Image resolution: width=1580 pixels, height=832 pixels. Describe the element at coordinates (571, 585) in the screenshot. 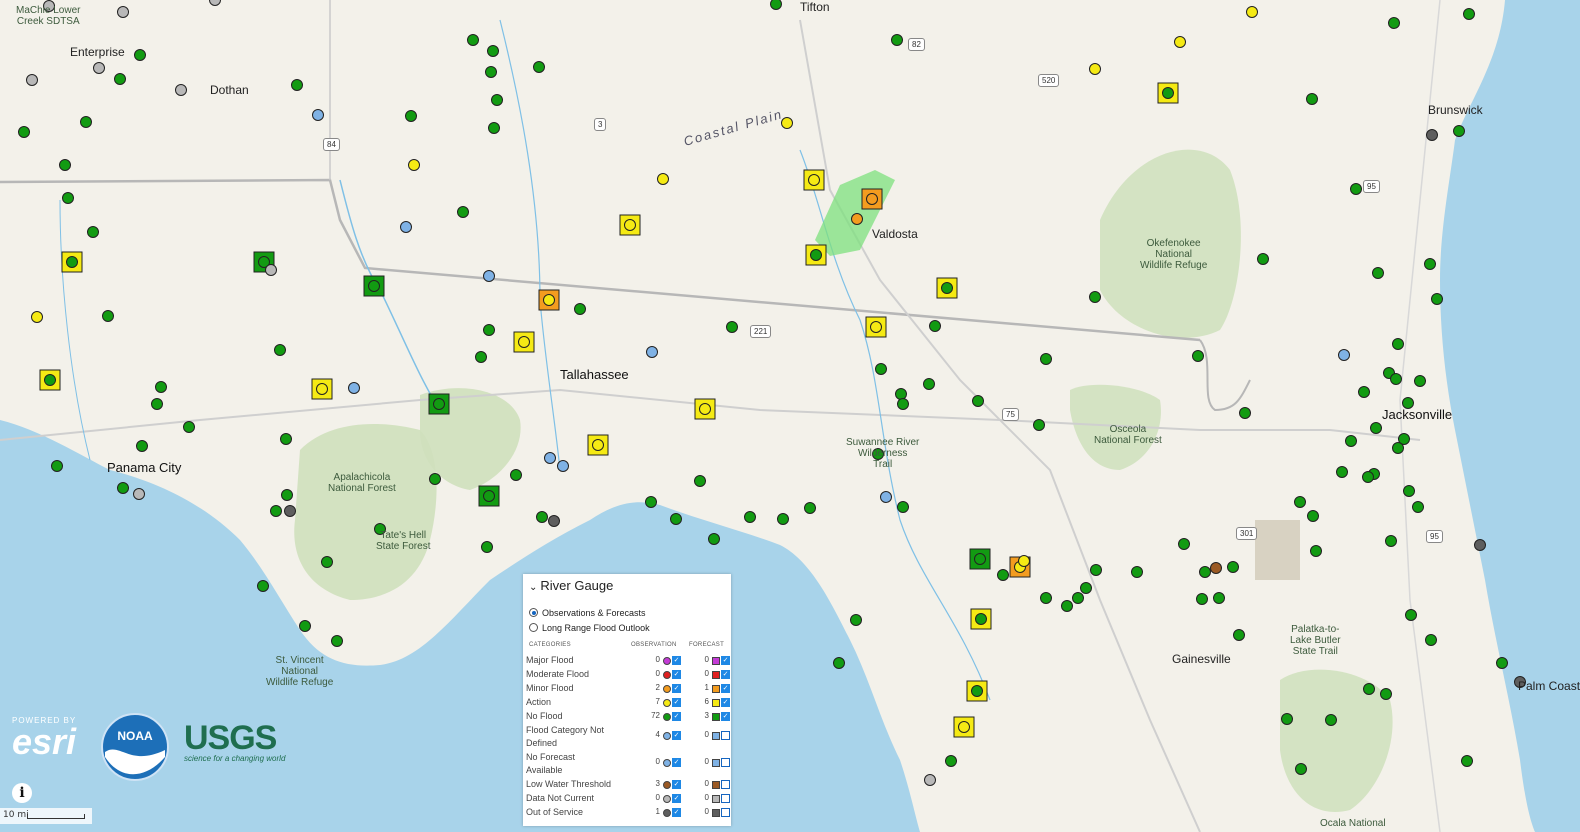

I see `legend-header: ⌄ River Gauge` at that location.